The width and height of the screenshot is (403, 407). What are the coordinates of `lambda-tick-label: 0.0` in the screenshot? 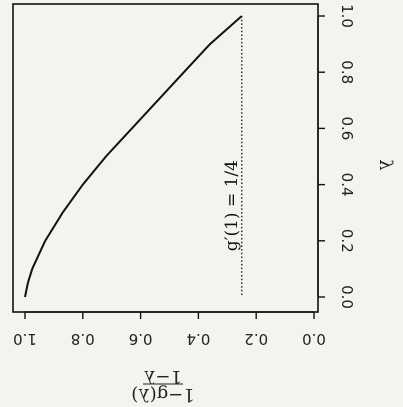 It's located at (347, 297).